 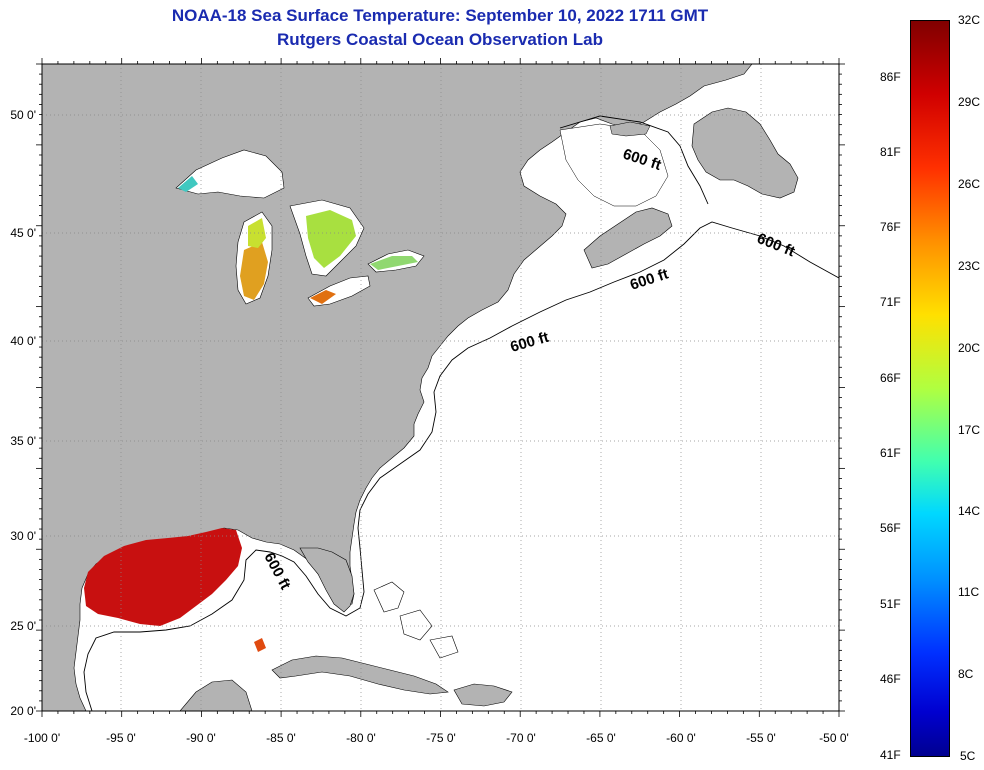 What do you see at coordinates (890, 679) in the screenshot?
I see `colorbar-fahrenheit-label: 46F` at bounding box center [890, 679].